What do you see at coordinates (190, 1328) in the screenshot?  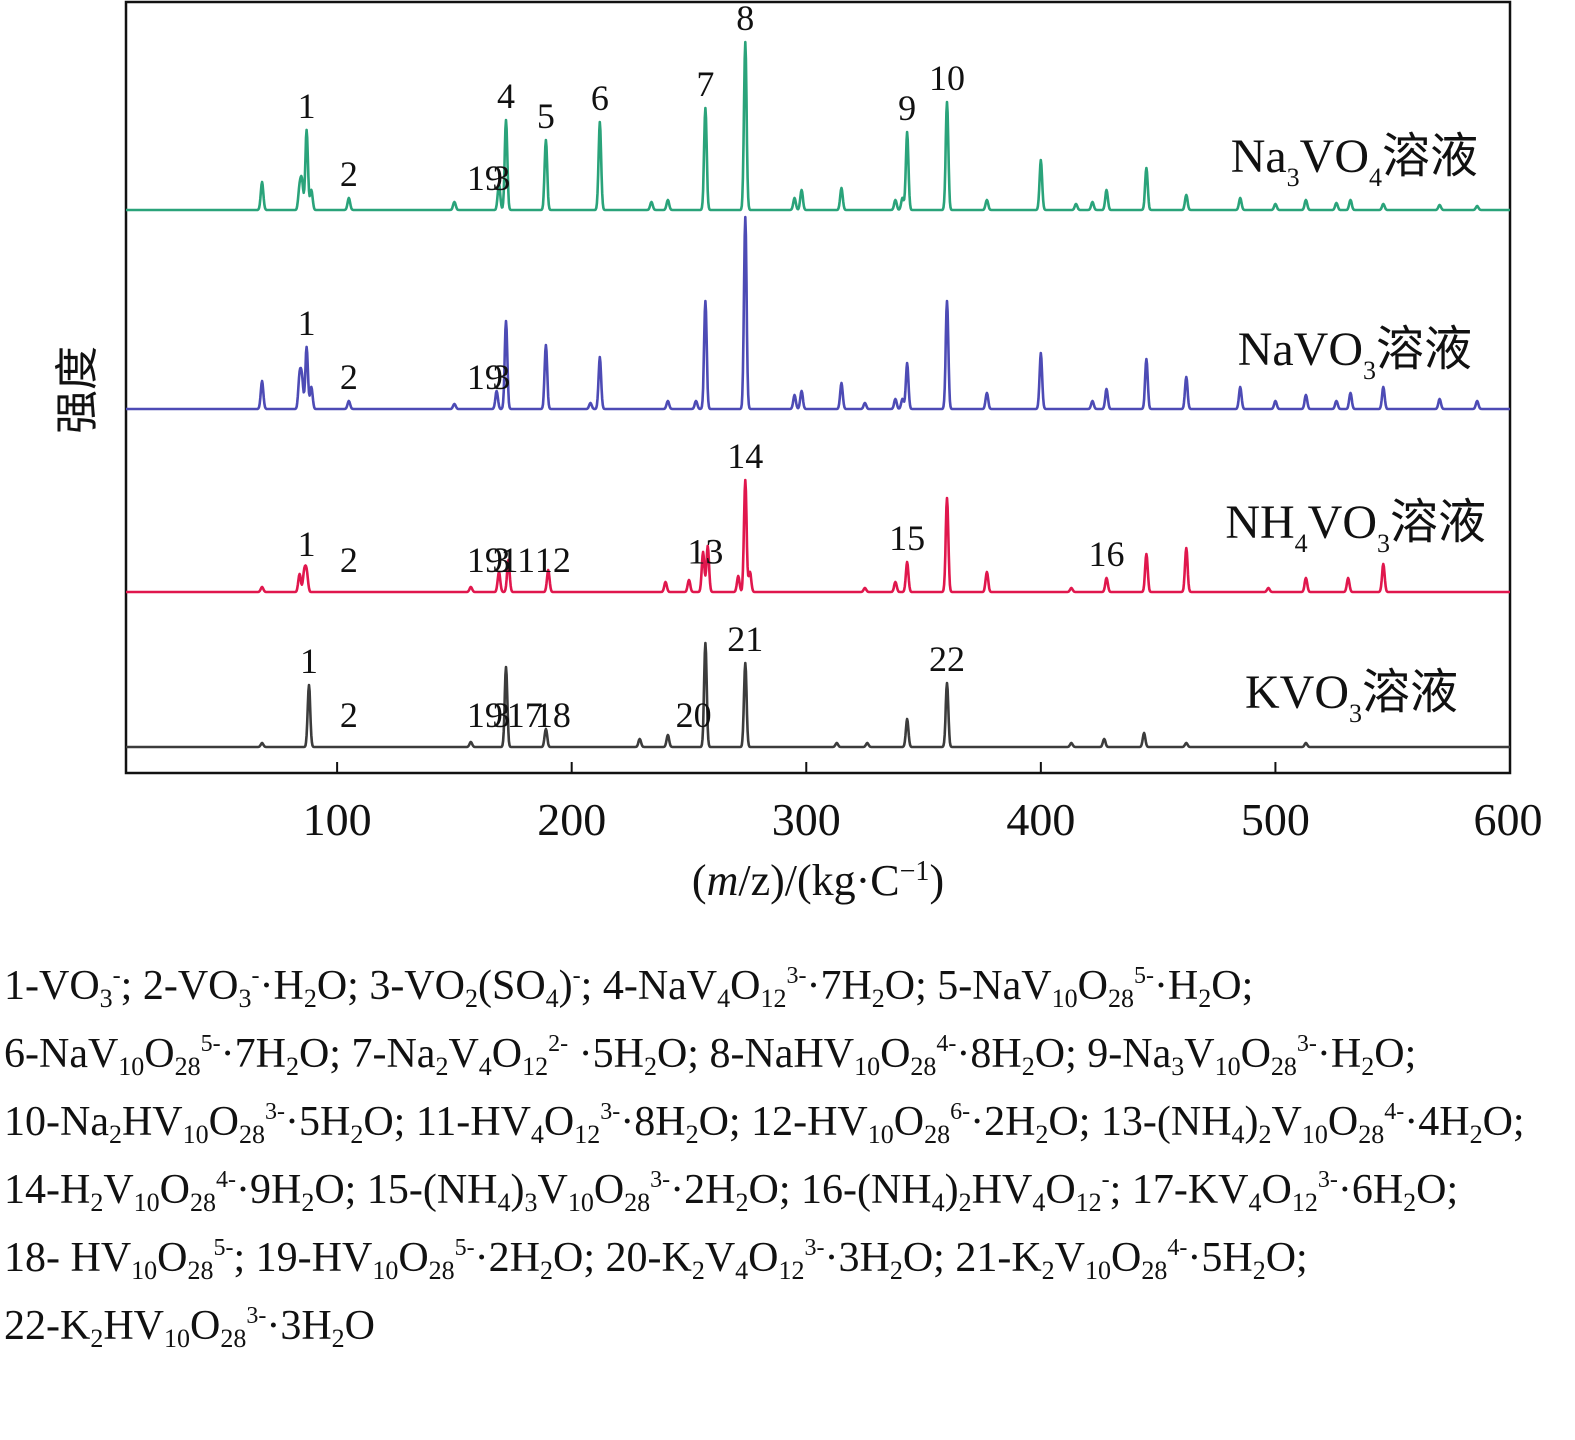 I see `legend-entry: 22-K2HV10O283-·3H2O` at bounding box center [190, 1328].